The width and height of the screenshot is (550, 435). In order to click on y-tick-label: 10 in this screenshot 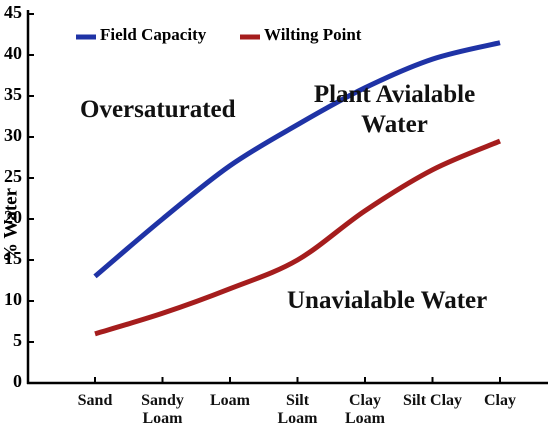, I will do `click(13, 299)`.